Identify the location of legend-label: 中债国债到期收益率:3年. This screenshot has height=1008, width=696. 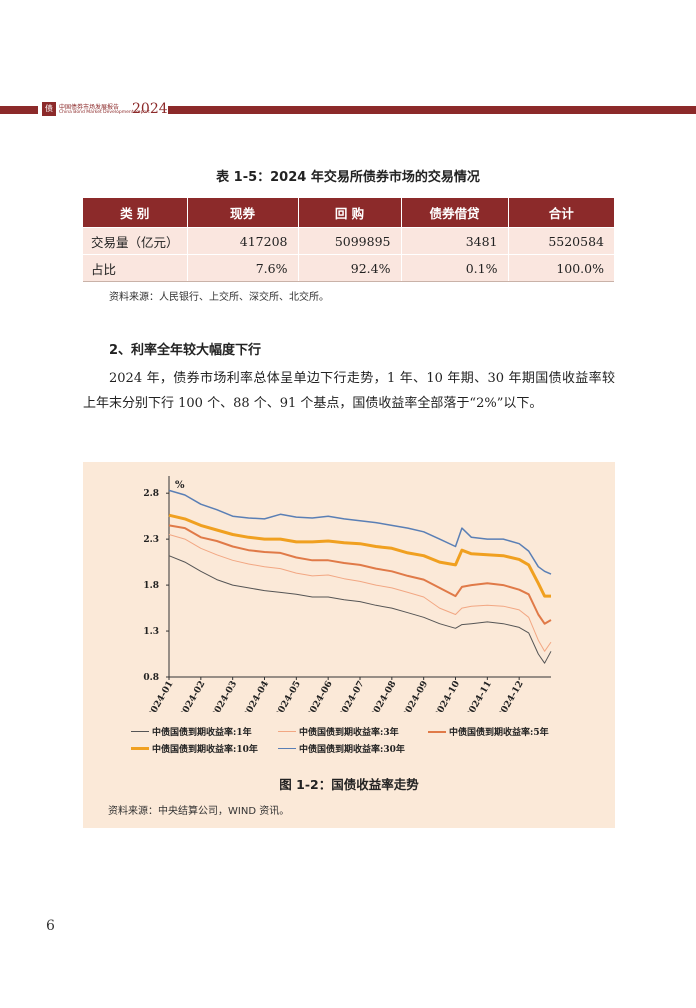
(349, 733).